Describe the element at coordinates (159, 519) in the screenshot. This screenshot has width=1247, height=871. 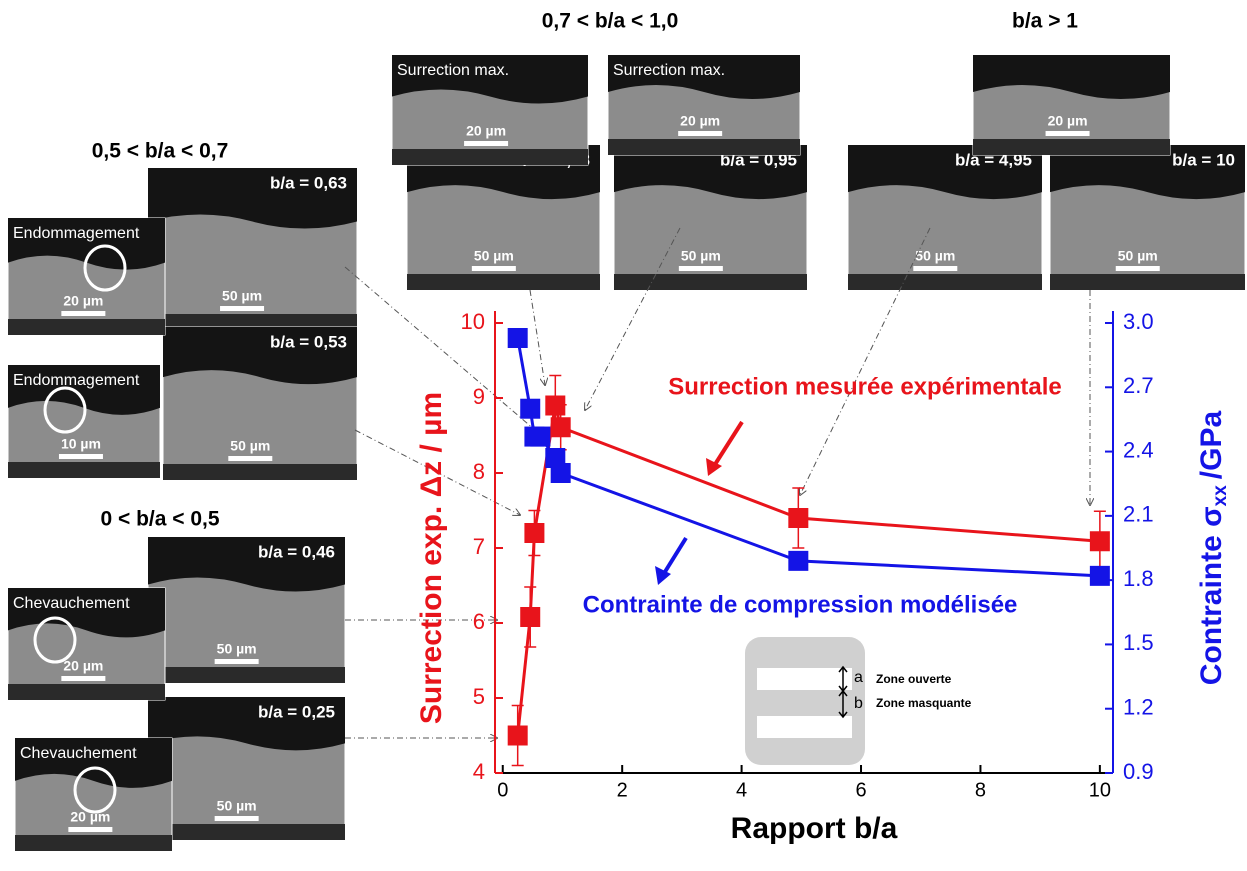
I see `group-heading: 0 < b/a < 0,5` at that location.